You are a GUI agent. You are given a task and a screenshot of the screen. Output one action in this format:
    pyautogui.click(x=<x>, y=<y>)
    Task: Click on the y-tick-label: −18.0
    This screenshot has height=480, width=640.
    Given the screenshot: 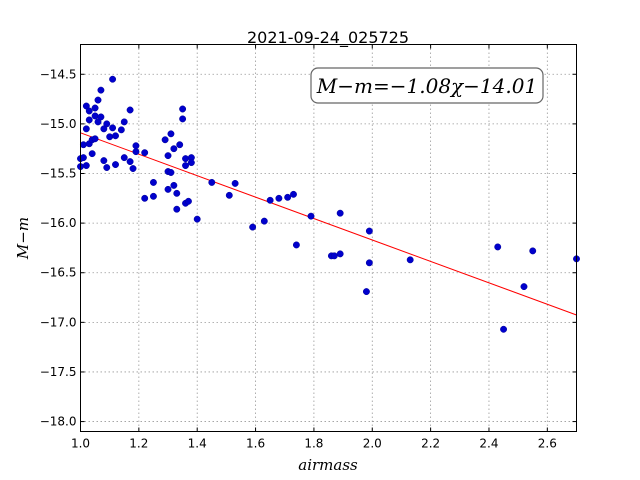 What is the action you would take?
    pyautogui.click(x=58, y=422)
    